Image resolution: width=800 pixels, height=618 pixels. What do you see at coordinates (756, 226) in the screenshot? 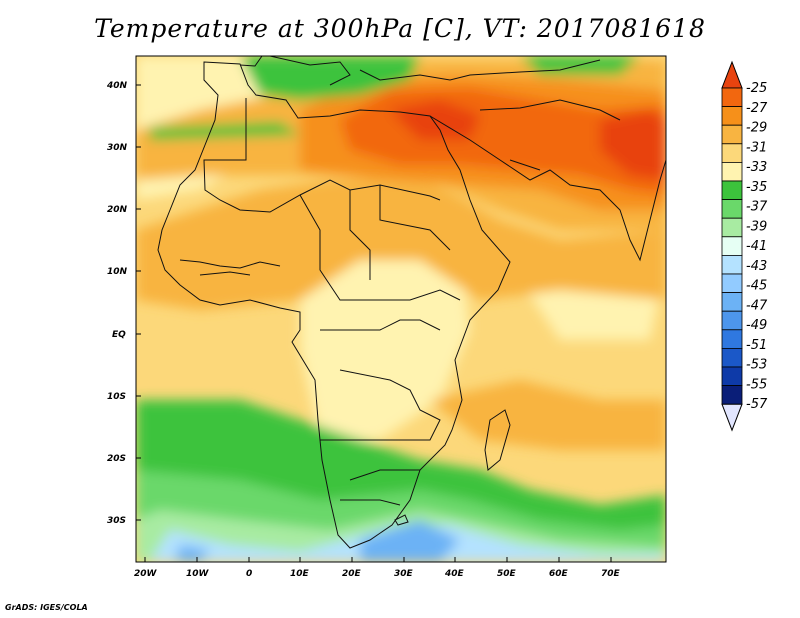
I see `colorbar-label: -39` at bounding box center [756, 226].